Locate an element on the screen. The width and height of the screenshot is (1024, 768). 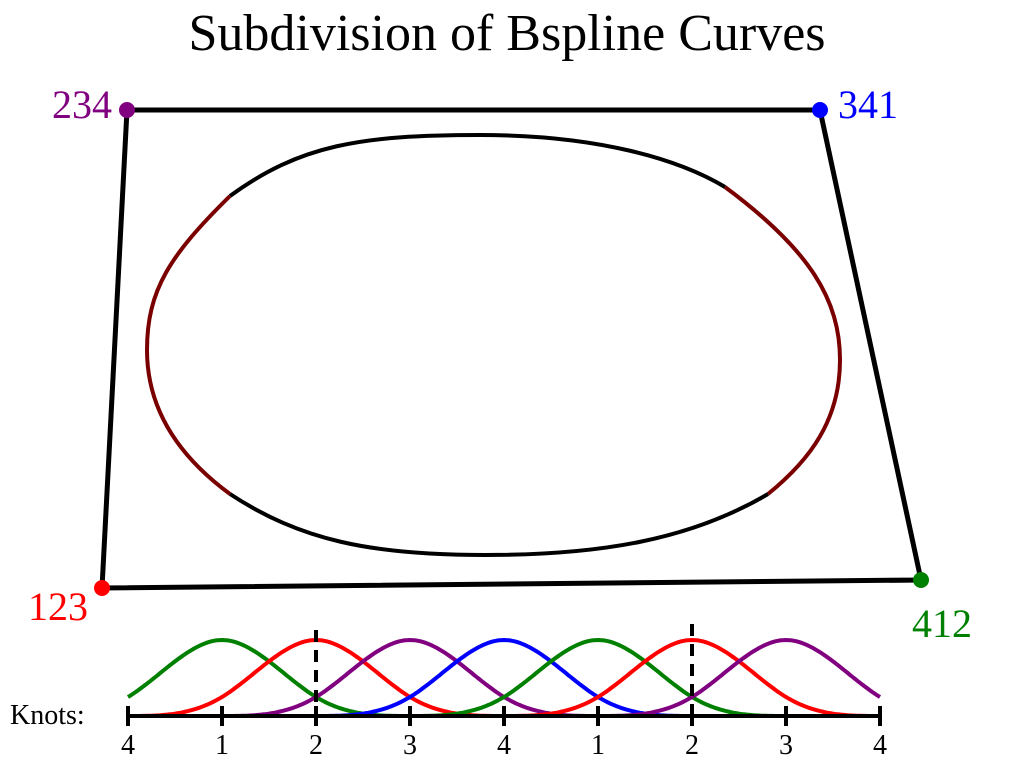
curve-right is located at coordinates (783, 340).